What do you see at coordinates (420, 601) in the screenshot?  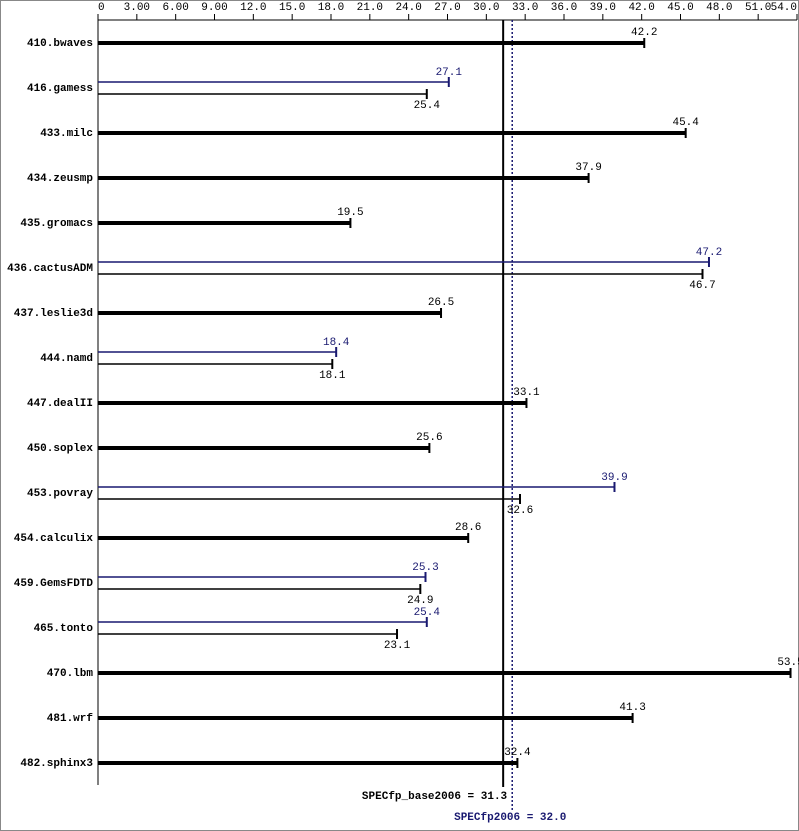 I see `value-label: 24.9` at bounding box center [420, 601].